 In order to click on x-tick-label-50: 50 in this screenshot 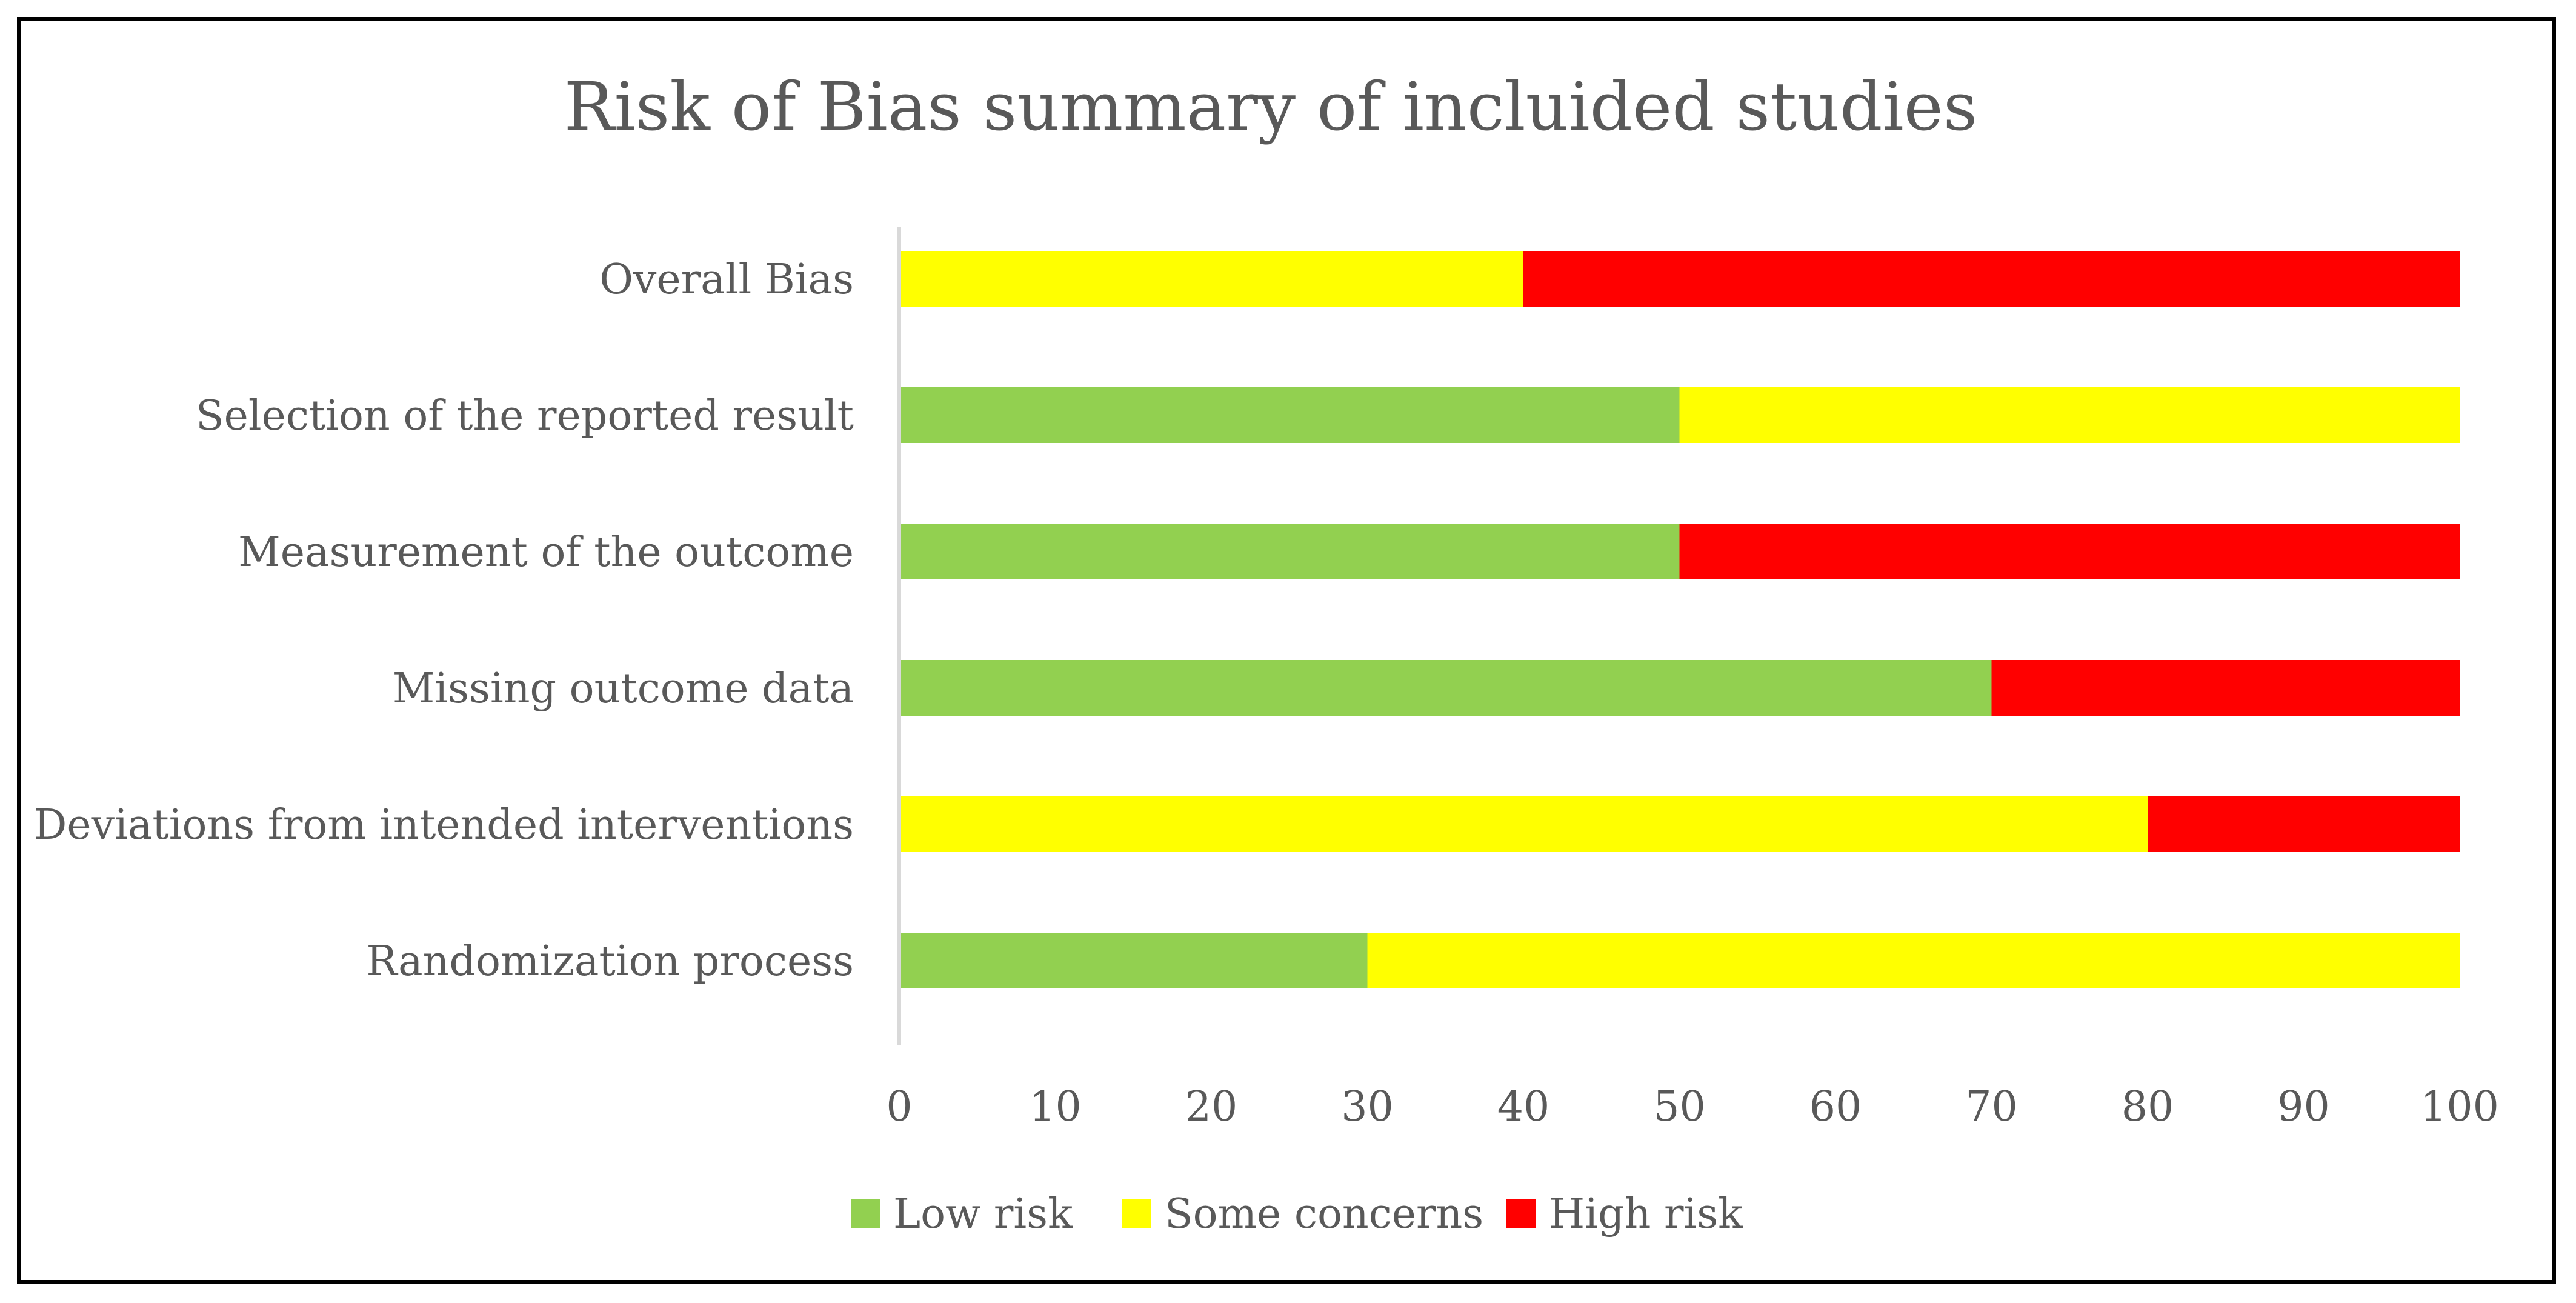, I will do `click(1679, 1107)`.